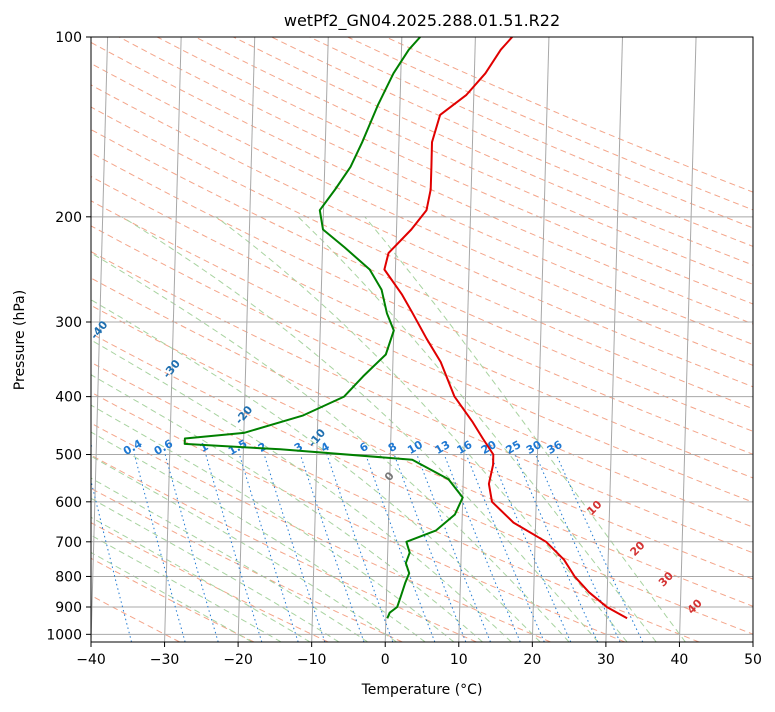 Image resolution: width=775 pixels, height=712 pixels. What do you see at coordinates (91, 660) in the screenshot?
I see `x-tick-label: −40` at bounding box center [91, 660].